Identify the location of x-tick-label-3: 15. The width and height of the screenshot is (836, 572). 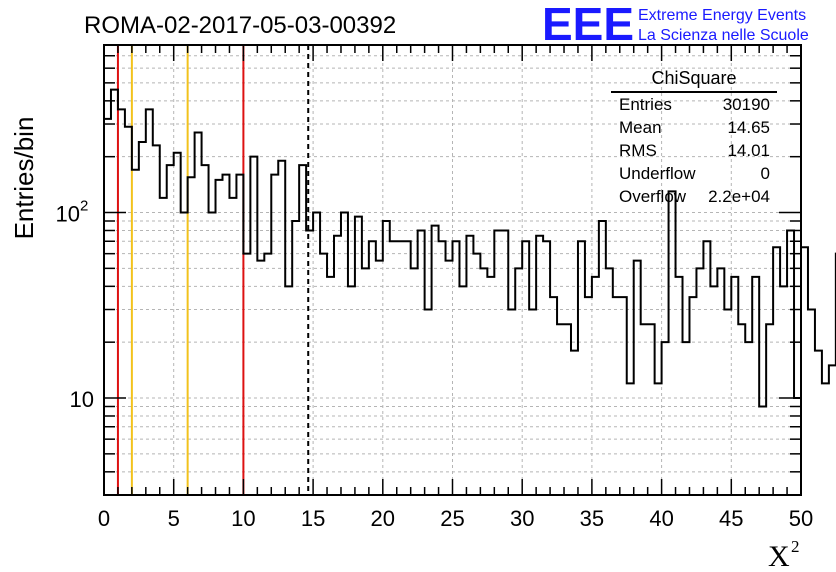
(313, 518).